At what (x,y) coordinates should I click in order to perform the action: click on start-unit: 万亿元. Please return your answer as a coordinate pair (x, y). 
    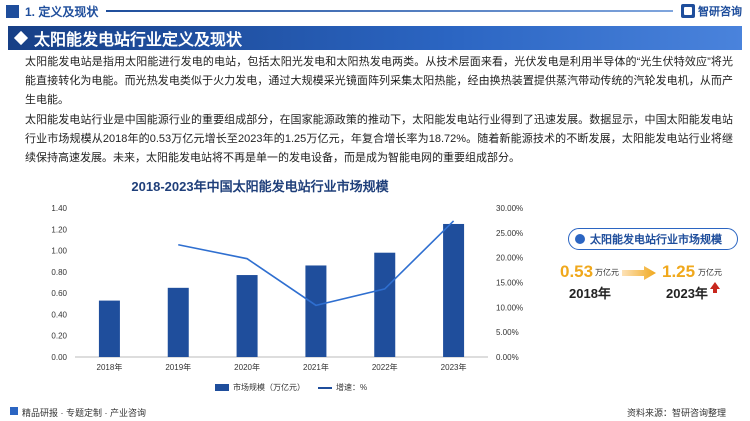
    Looking at the image, I should click on (607, 272).